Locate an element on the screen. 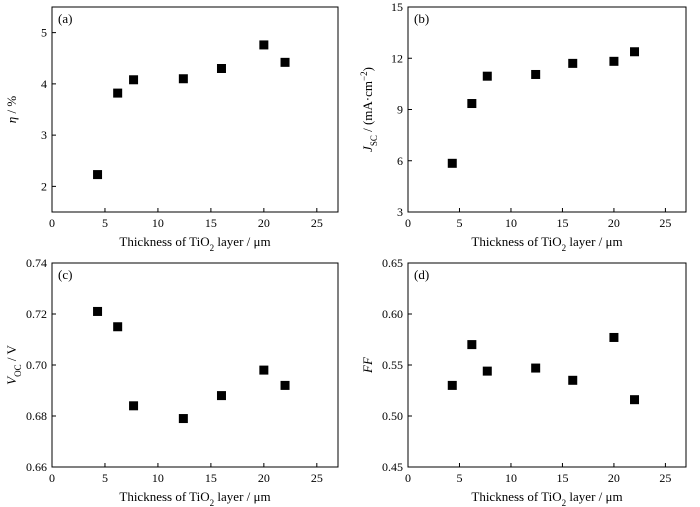 The image size is (700, 507). y-tick-label: 0.60 is located at coordinates (392, 314).